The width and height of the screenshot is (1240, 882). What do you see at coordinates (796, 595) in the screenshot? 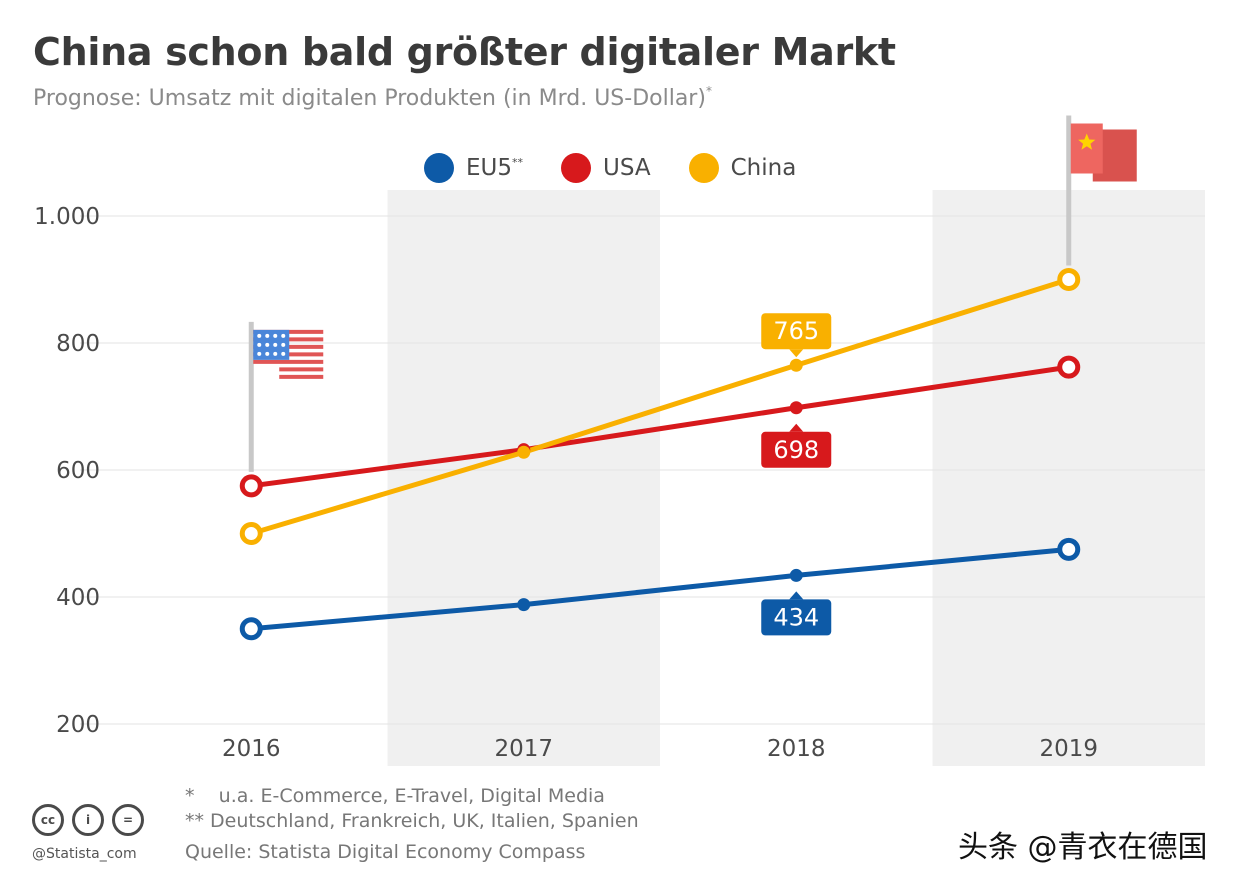
I see `data-label-pointer-eu5` at bounding box center [796, 595].